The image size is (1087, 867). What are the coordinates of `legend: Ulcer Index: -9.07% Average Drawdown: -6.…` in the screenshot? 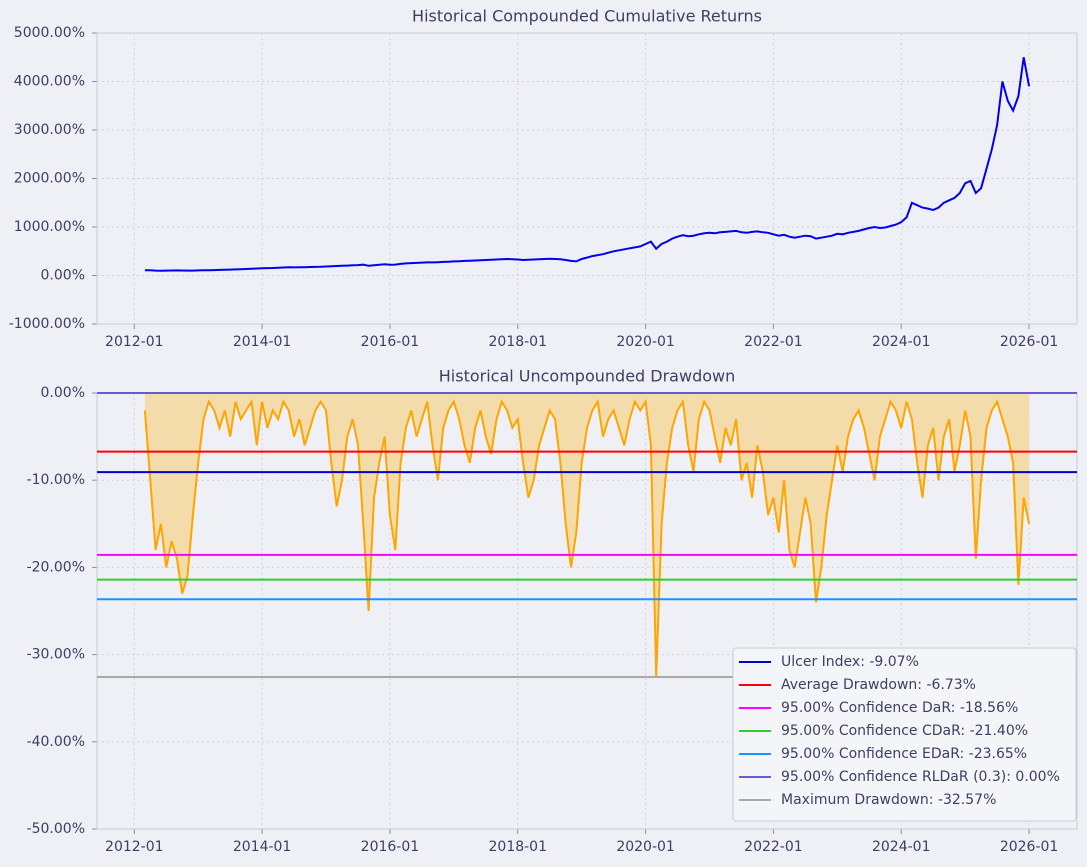 It's located at (904, 734).